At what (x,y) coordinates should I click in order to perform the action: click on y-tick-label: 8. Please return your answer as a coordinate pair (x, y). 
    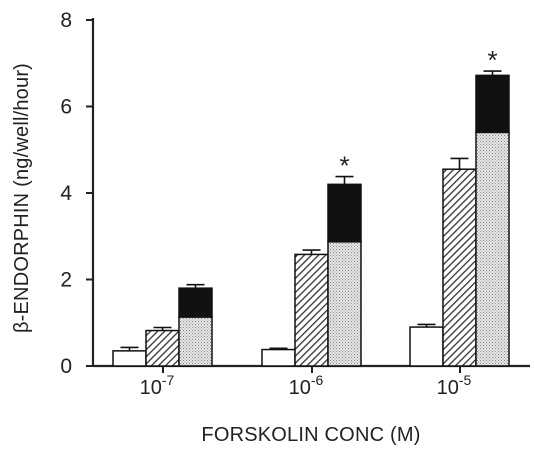
    Looking at the image, I should click on (66, 20).